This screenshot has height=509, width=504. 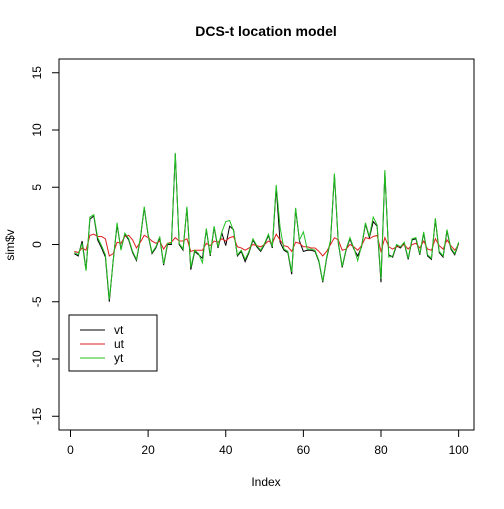 I want to click on y-tick-label: 0, so click(x=37, y=244).